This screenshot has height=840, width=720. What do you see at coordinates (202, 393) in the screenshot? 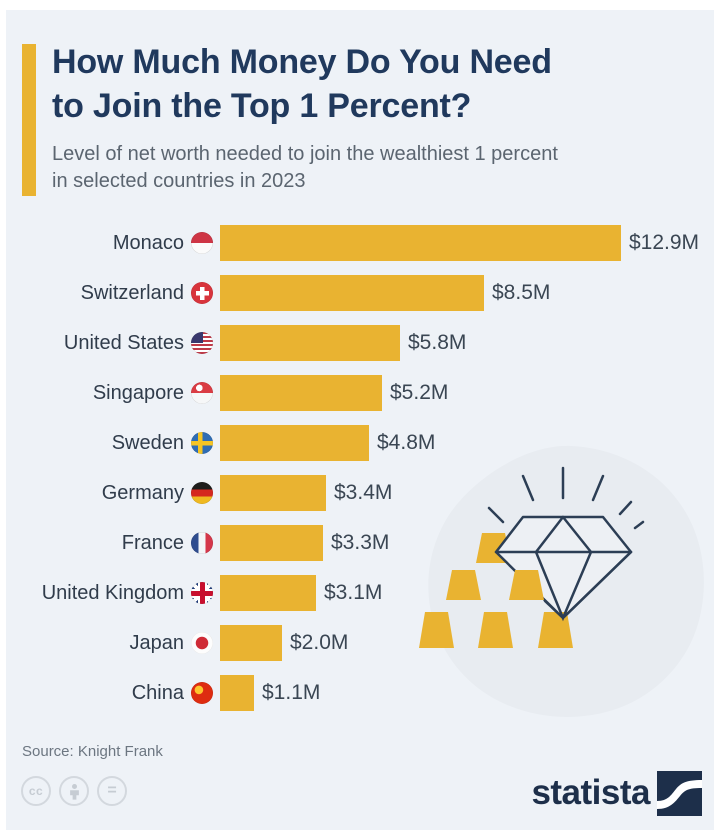
I see `singapore-flag-icon` at bounding box center [202, 393].